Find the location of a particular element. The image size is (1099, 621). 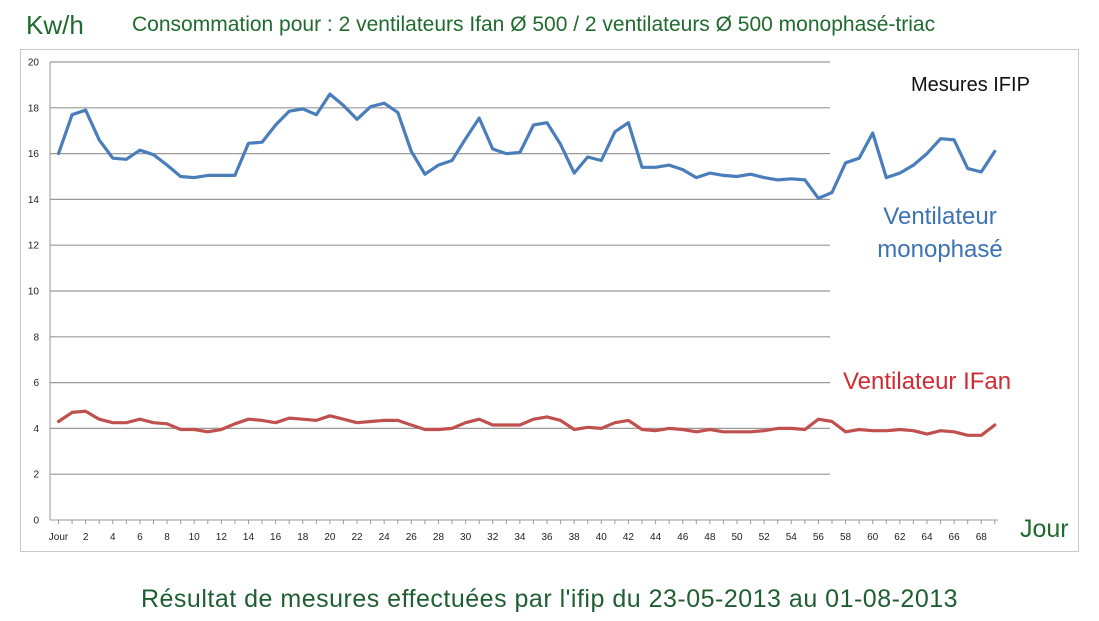

x-tick-label: 28 is located at coordinates (439, 537).